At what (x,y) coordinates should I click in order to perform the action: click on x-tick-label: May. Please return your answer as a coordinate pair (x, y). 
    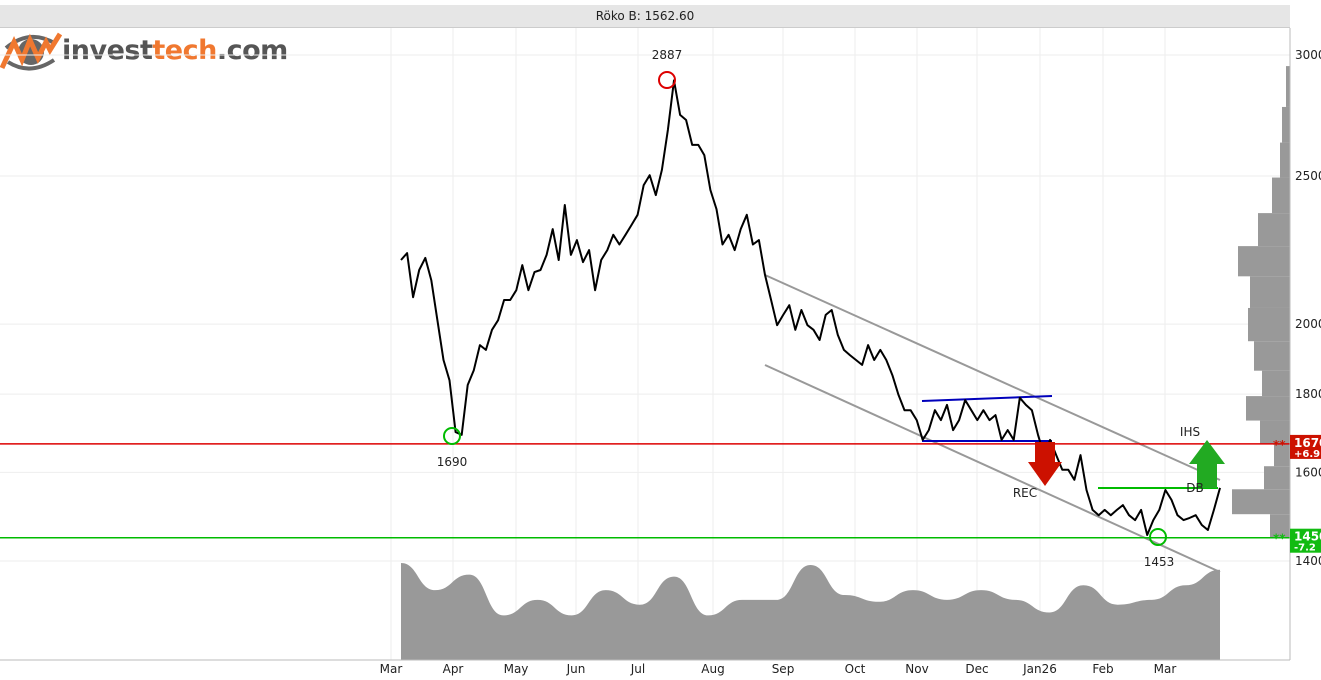
    Looking at the image, I should click on (516, 669).